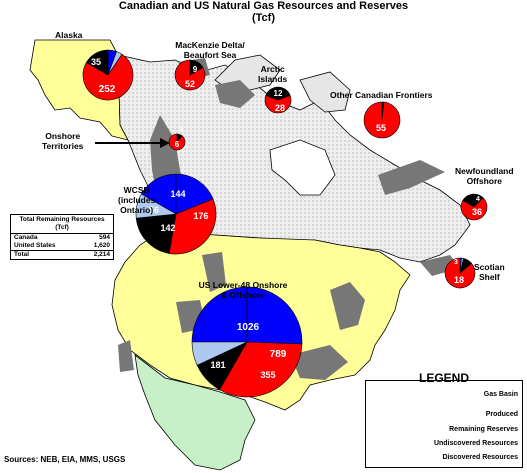  I want to click on total-table-header: Total Remaining Resources (Tcf), so click(62, 224).